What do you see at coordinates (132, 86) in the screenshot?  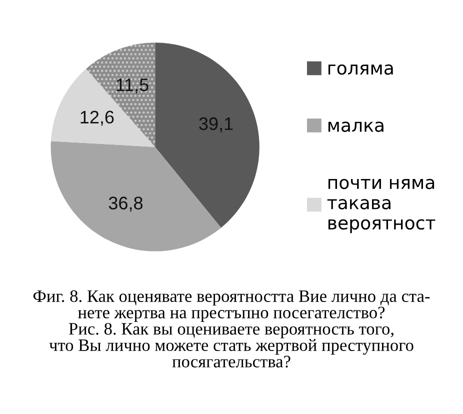 I see `data-label: 11,5` at bounding box center [132, 86].